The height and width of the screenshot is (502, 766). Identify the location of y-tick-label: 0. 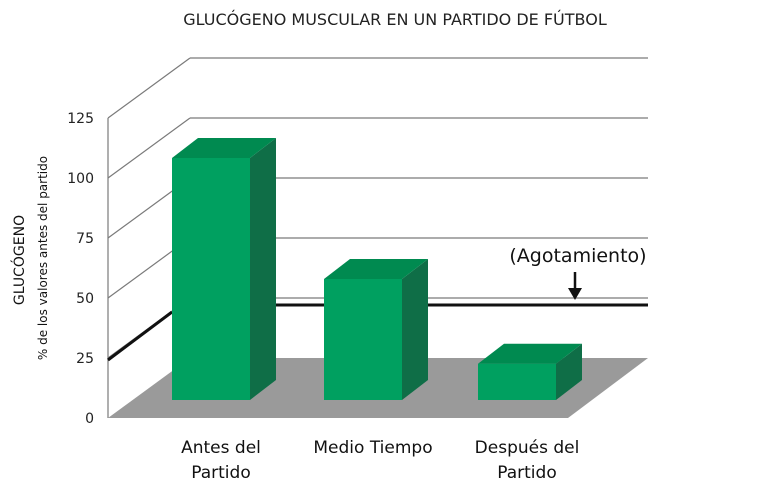
(89, 419).